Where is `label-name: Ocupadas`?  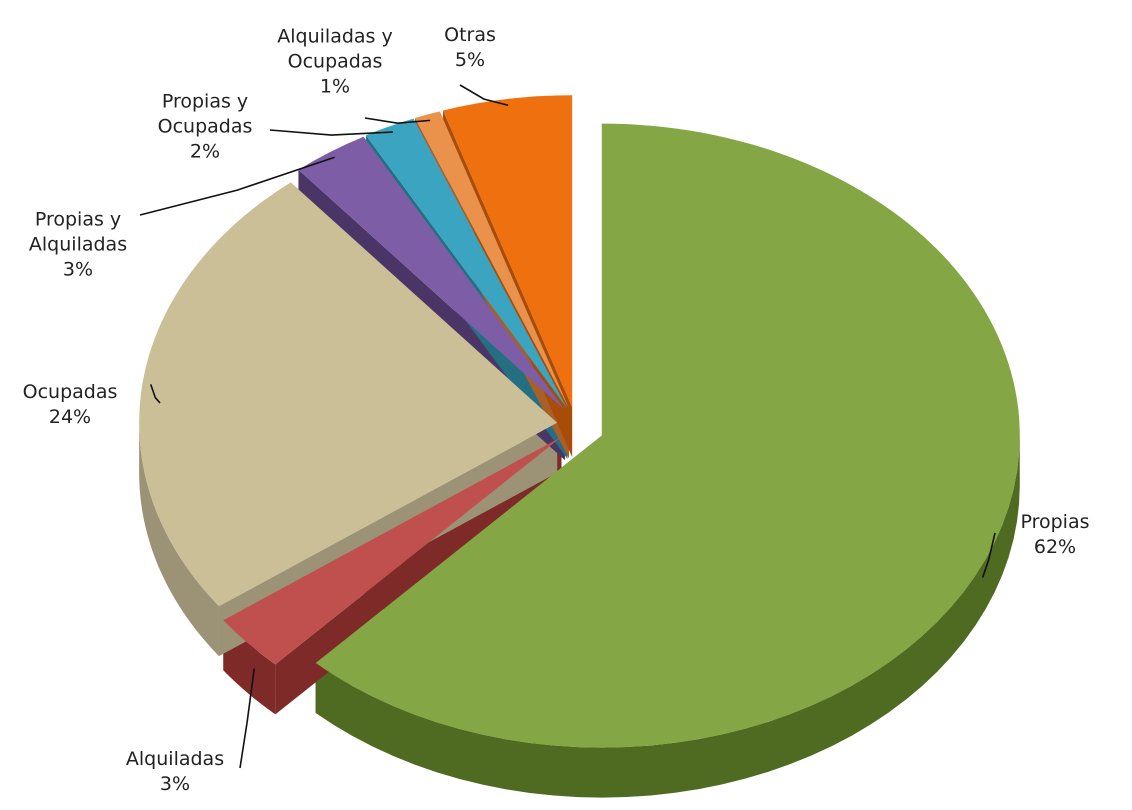
label-name: Ocupadas is located at coordinates (70, 392).